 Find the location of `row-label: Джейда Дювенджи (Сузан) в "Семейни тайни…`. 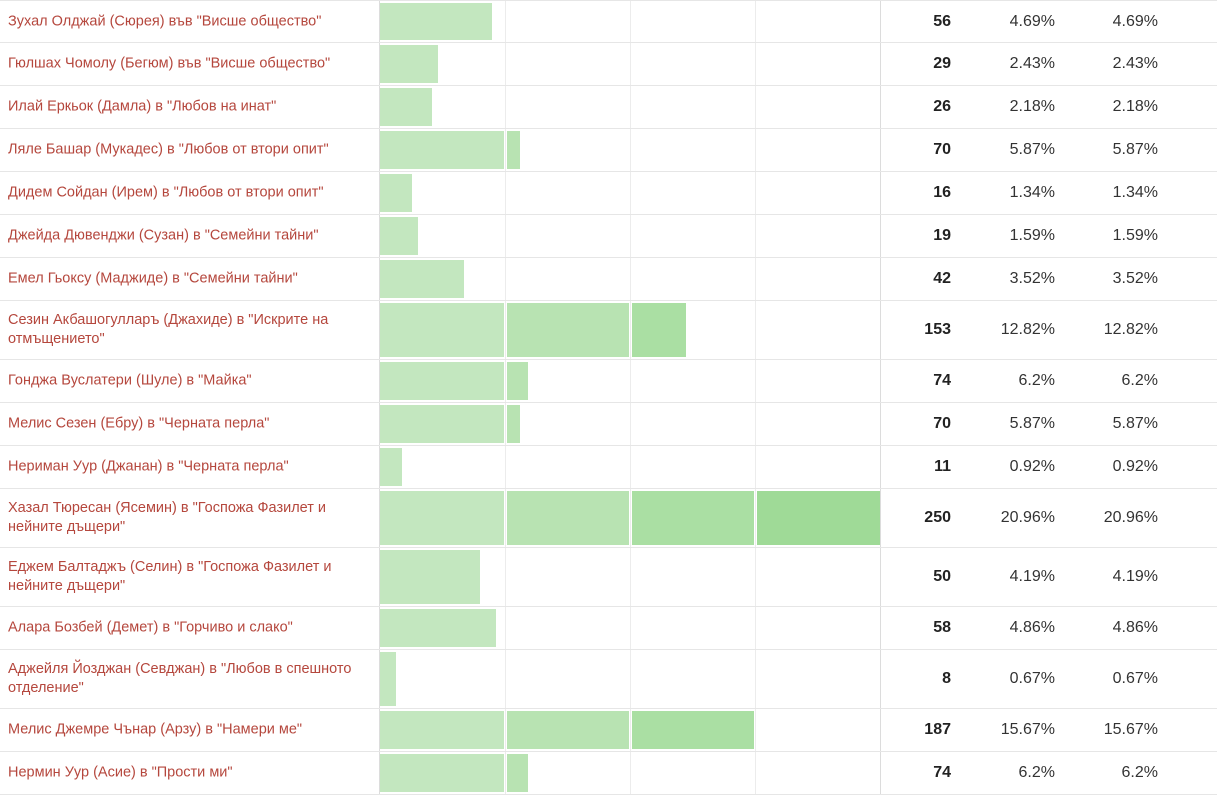

row-label: Джейда Дювенджи (Сузан) в "Семейни тайни… is located at coordinates (163, 235).